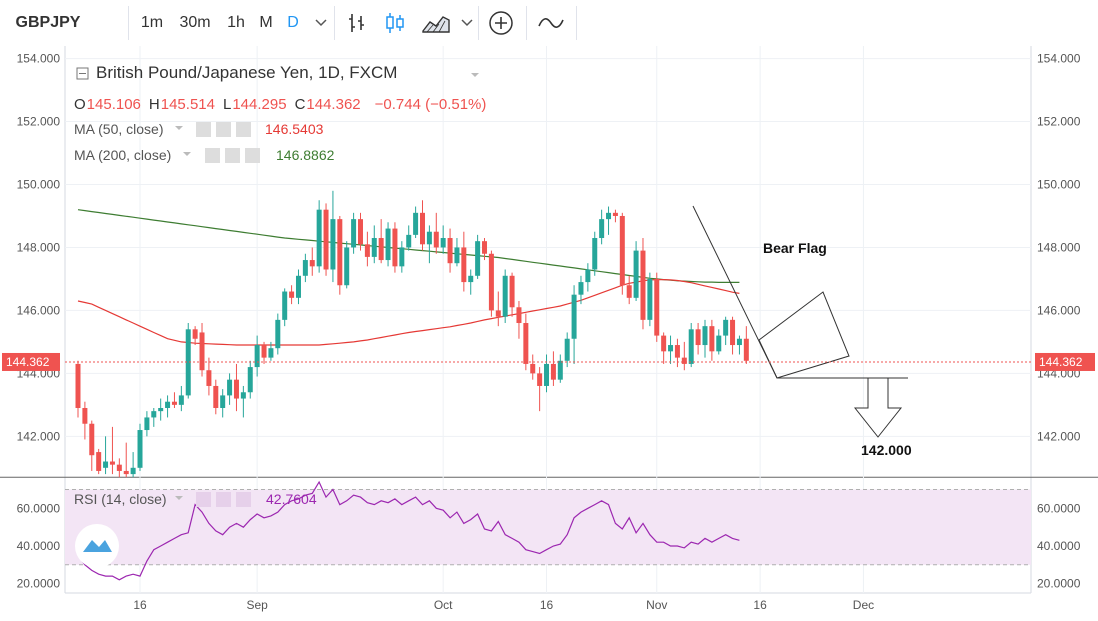 The width and height of the screenshot is (1098, 621). I want to click on close-label: C, so click(300, 104).